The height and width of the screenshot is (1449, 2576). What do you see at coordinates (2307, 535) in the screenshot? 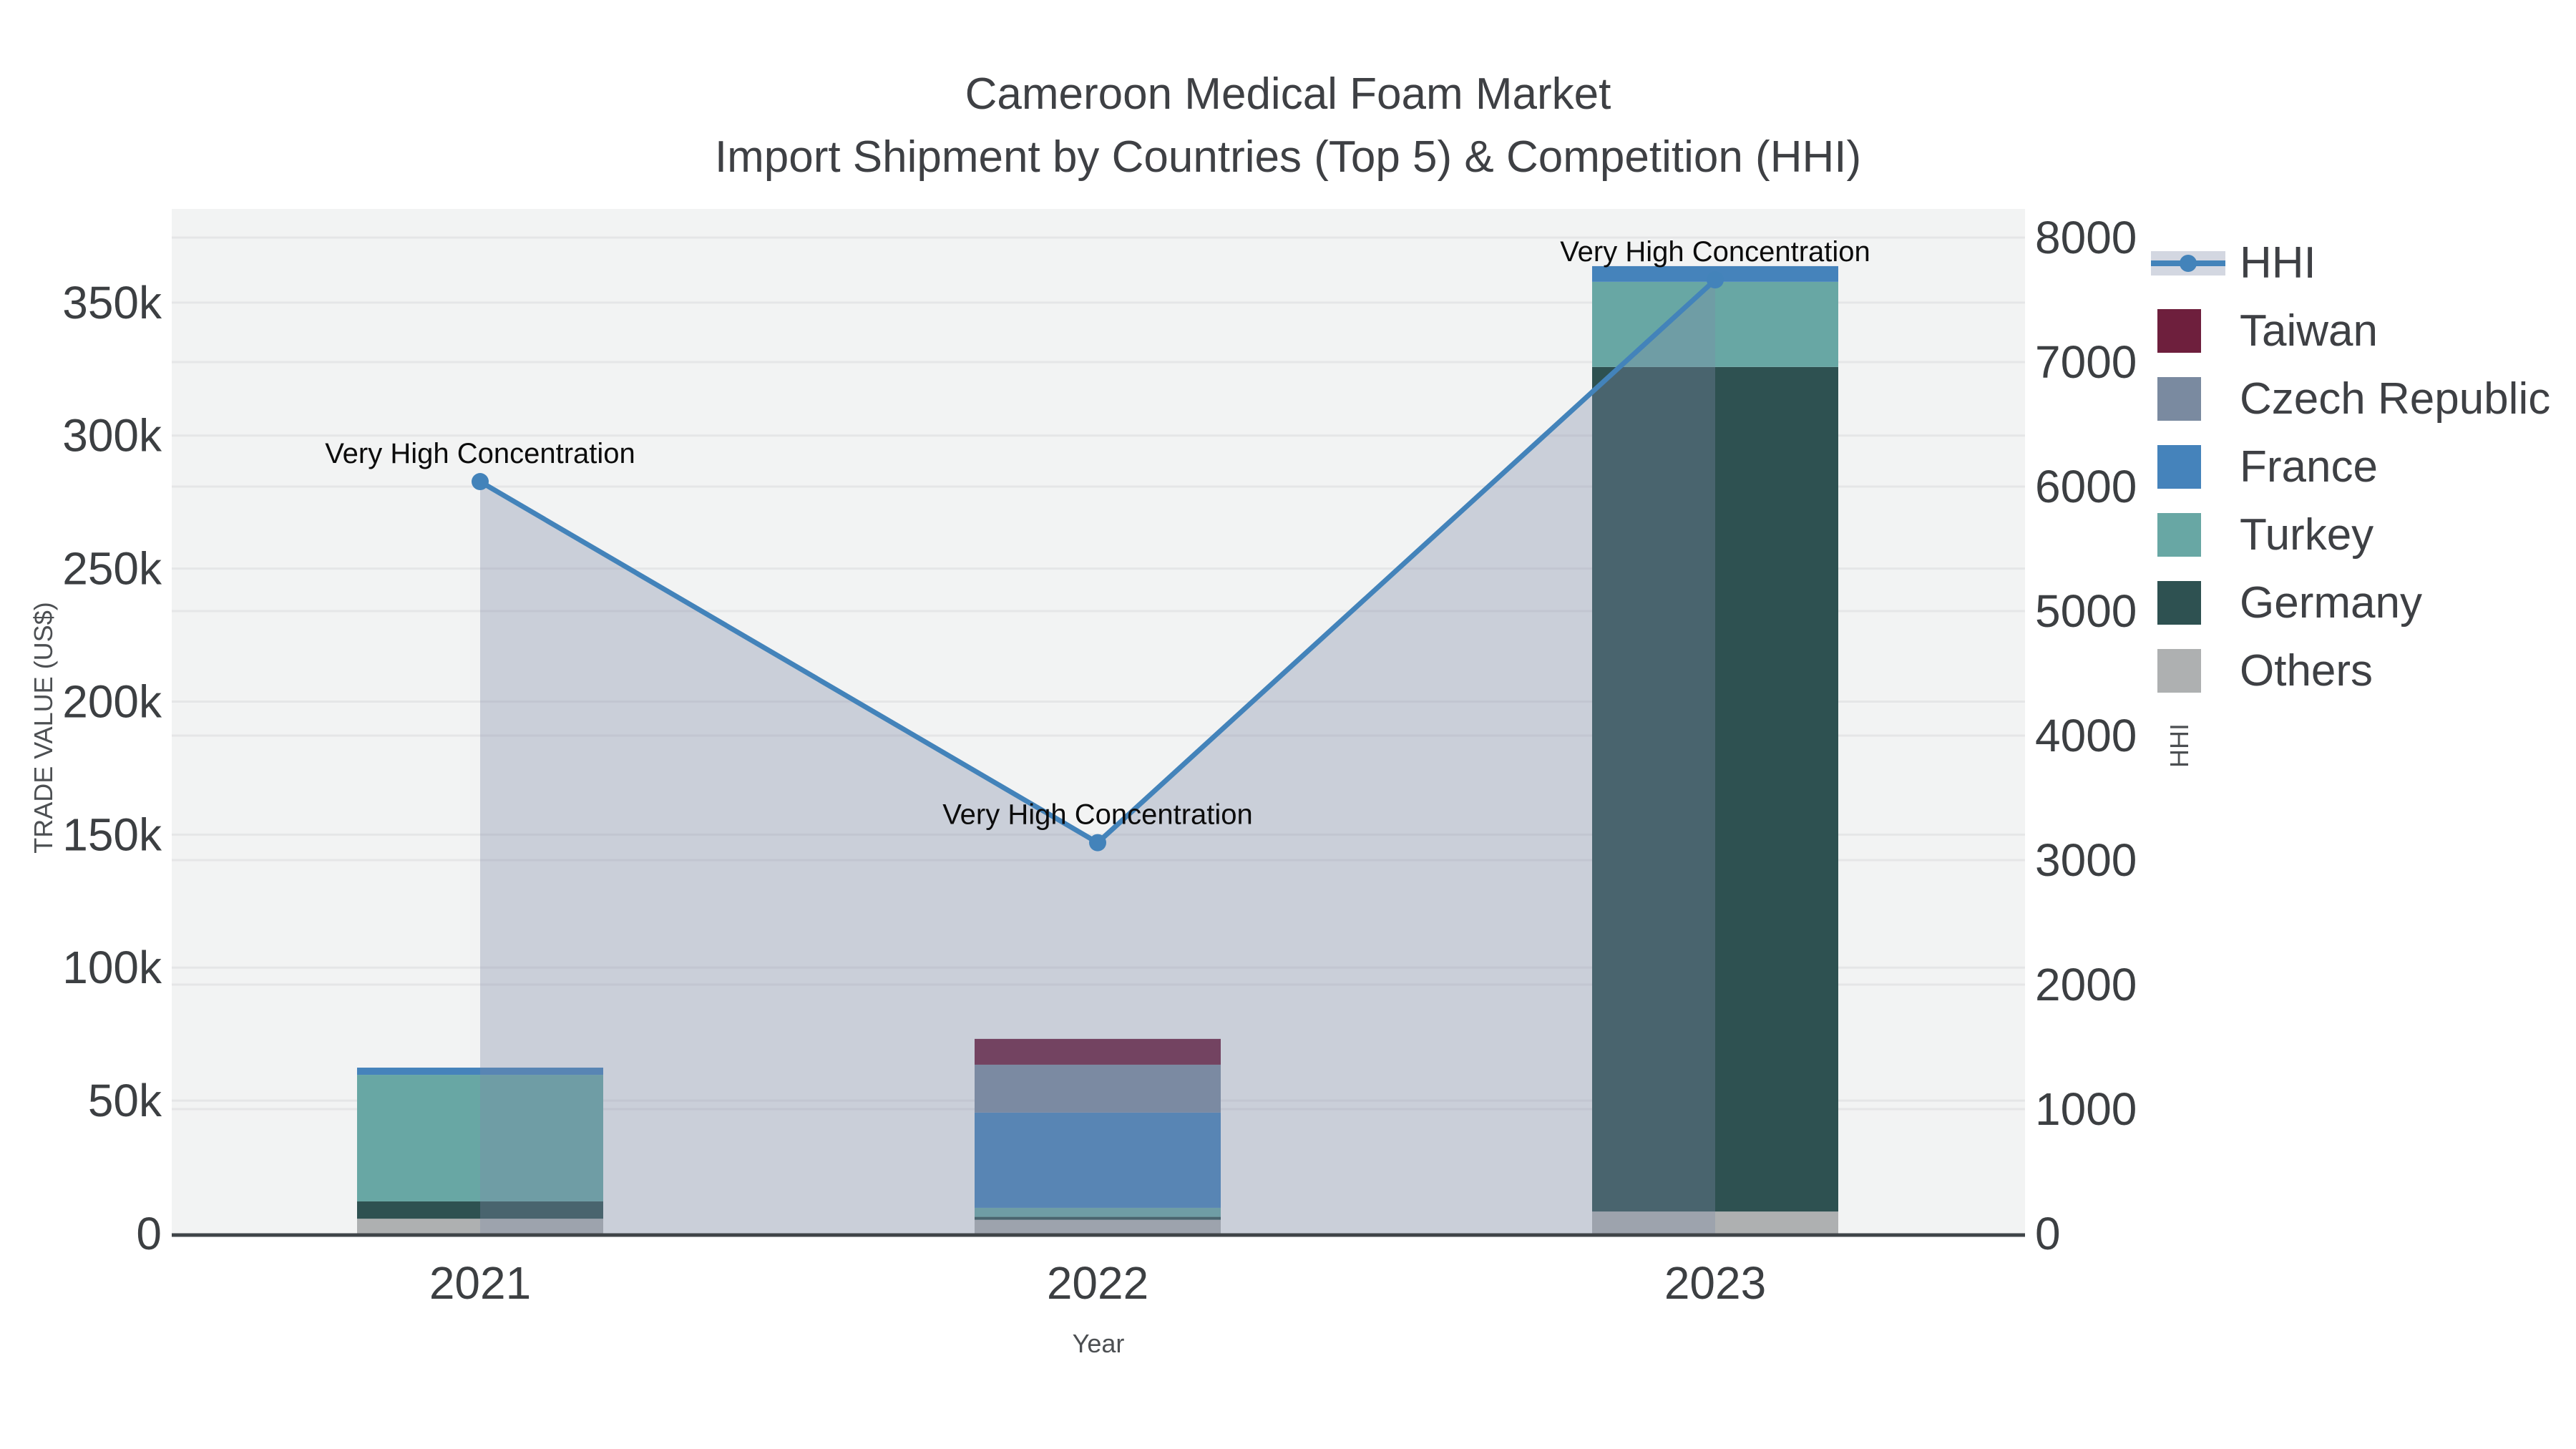
I see `legend-label: Turkey` at bounding box center [2307, 535].